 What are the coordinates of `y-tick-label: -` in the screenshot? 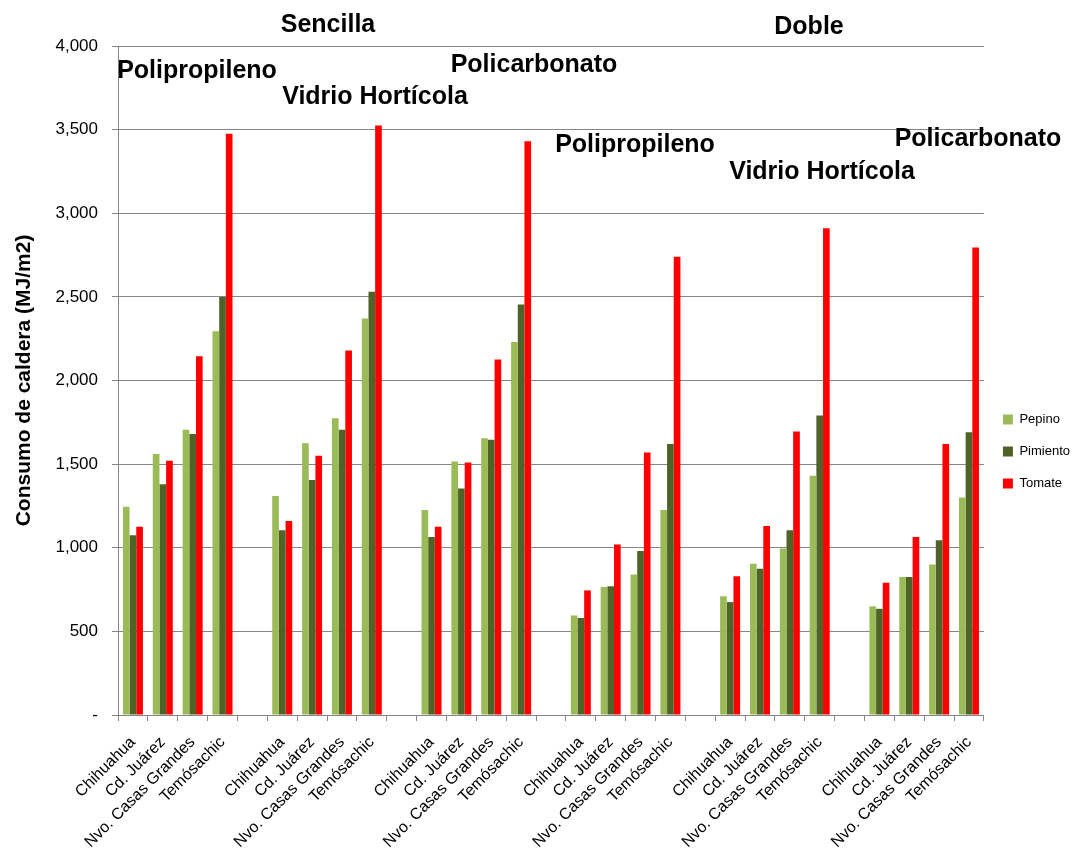 It's located at (95, 714).